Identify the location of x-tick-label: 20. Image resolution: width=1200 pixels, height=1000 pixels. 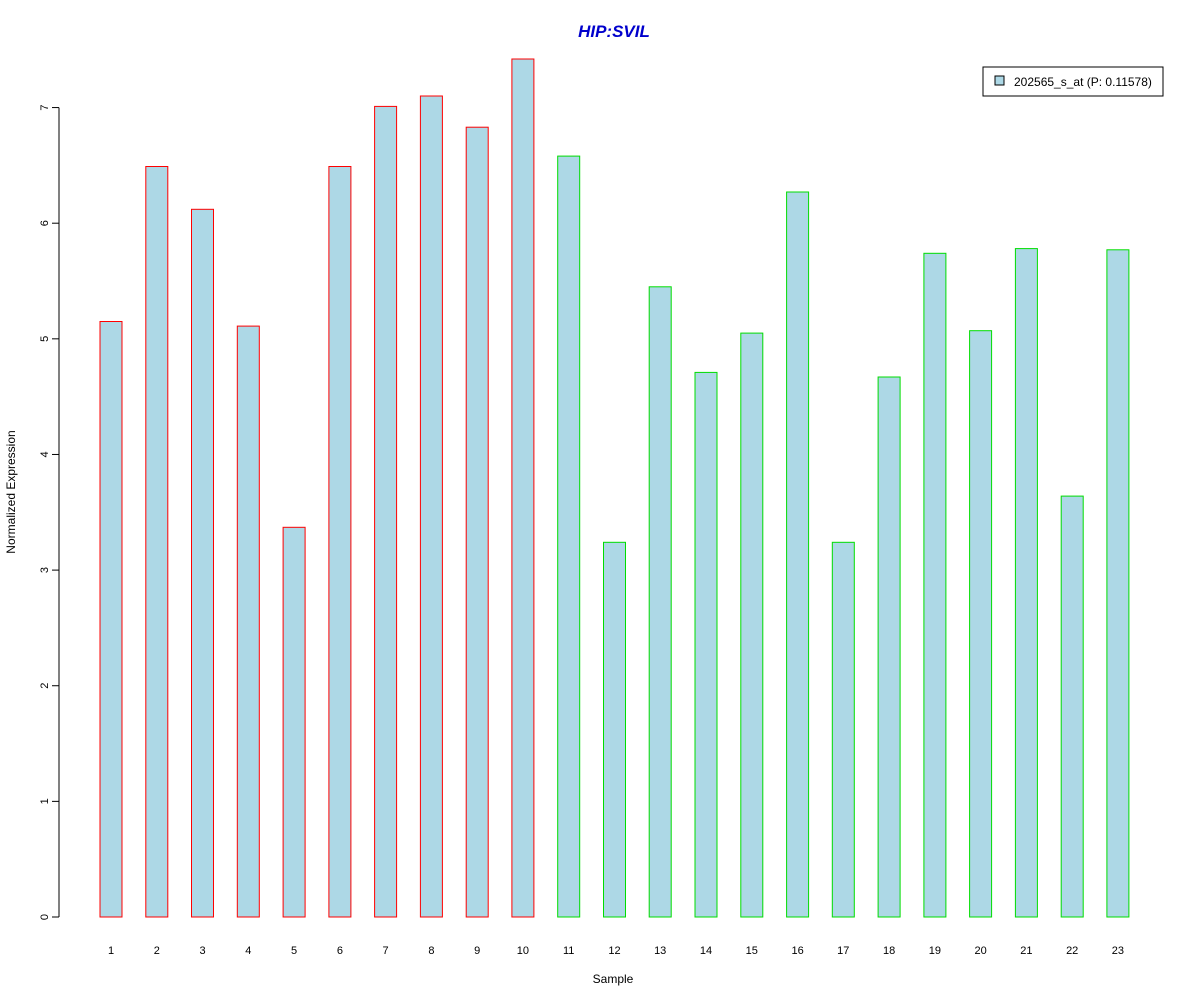
(980, 951).